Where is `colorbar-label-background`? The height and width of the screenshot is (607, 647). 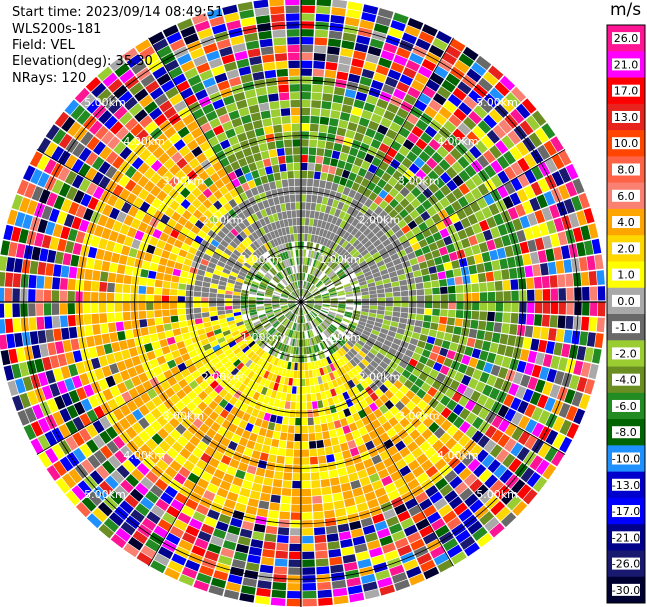 colorbar-label-background is located at coordinates (626, 222).